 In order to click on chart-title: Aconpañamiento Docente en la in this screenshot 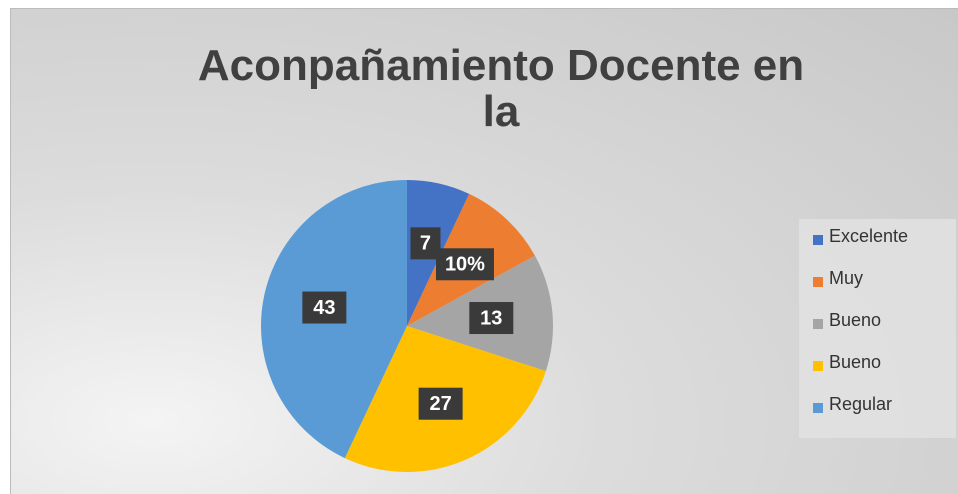, I will do `click(501, 88)`.